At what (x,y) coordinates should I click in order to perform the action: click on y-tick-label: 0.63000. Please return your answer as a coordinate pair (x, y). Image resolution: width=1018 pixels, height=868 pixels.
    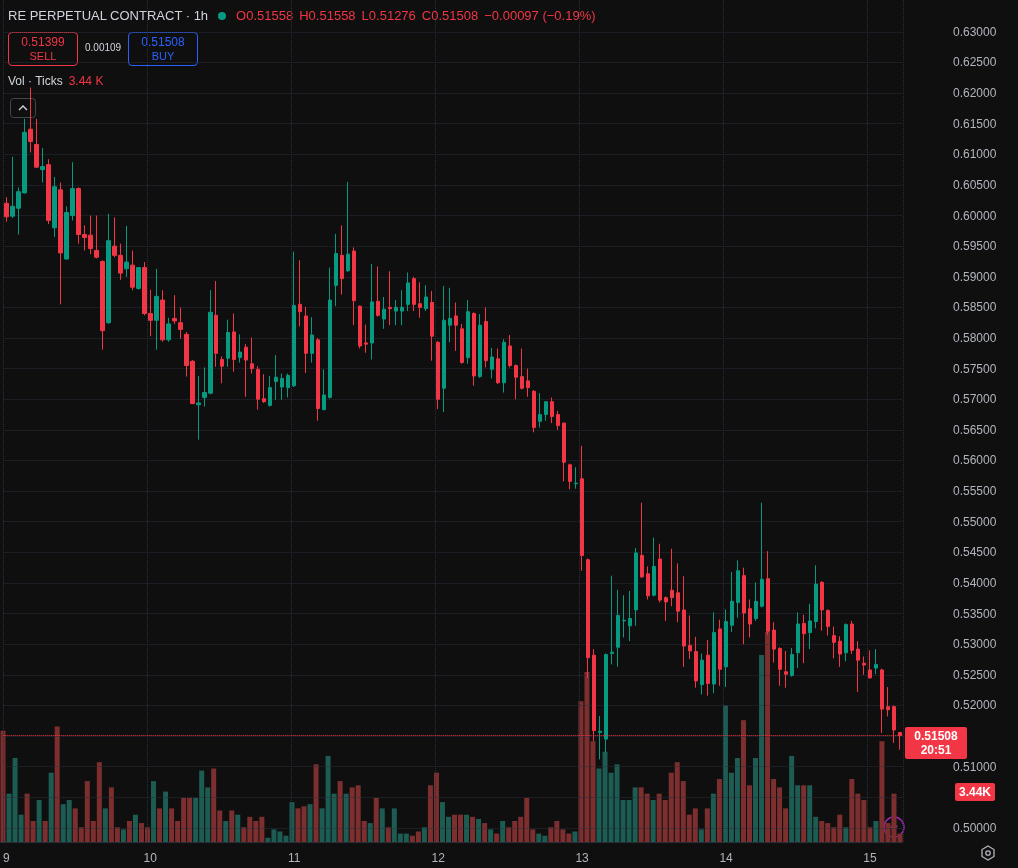
    Looking at the image, I should click on (975, 31).